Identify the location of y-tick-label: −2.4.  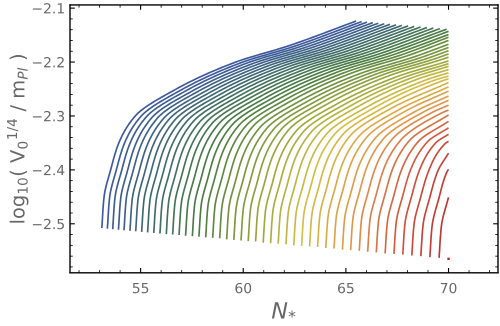
(48, 170).